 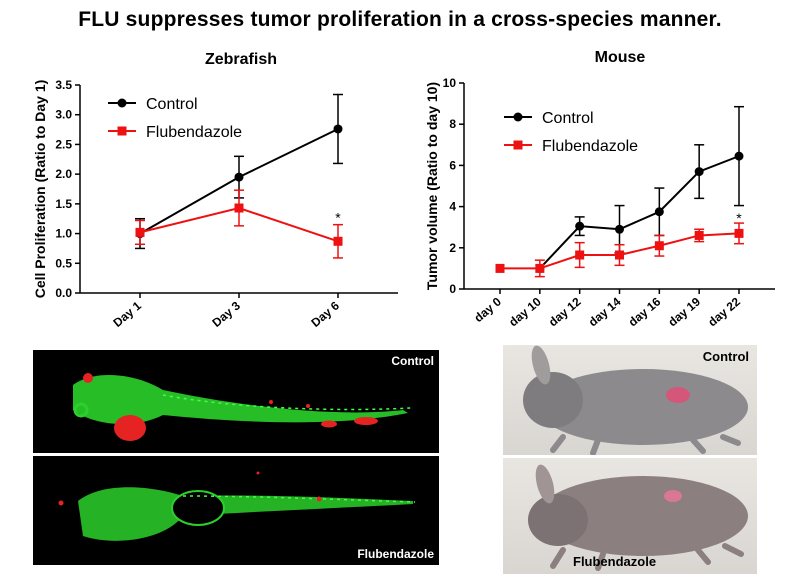 I want to click on y-tick-label: 2.5, so click(x=63, y=144).